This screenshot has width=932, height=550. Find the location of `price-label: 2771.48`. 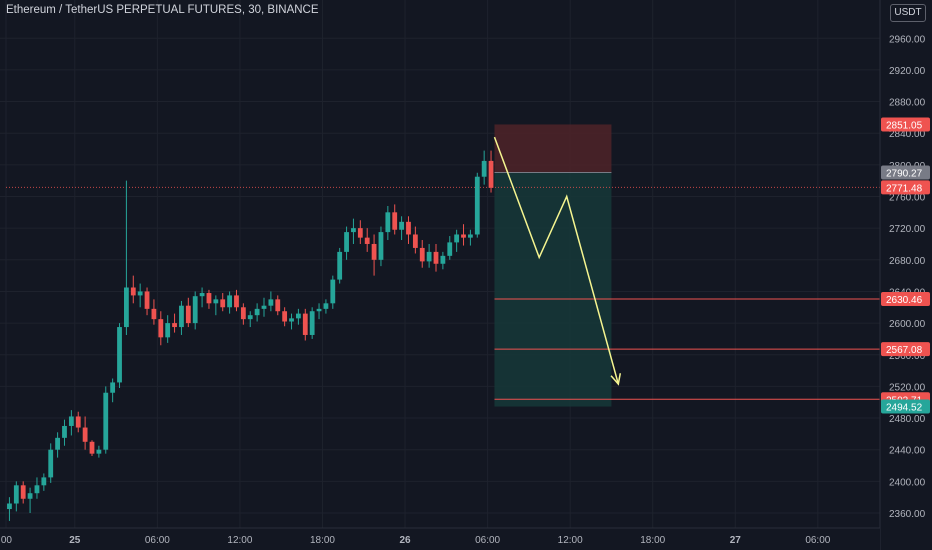

price-label: 2771.48 is located at coordinates (905, 187).